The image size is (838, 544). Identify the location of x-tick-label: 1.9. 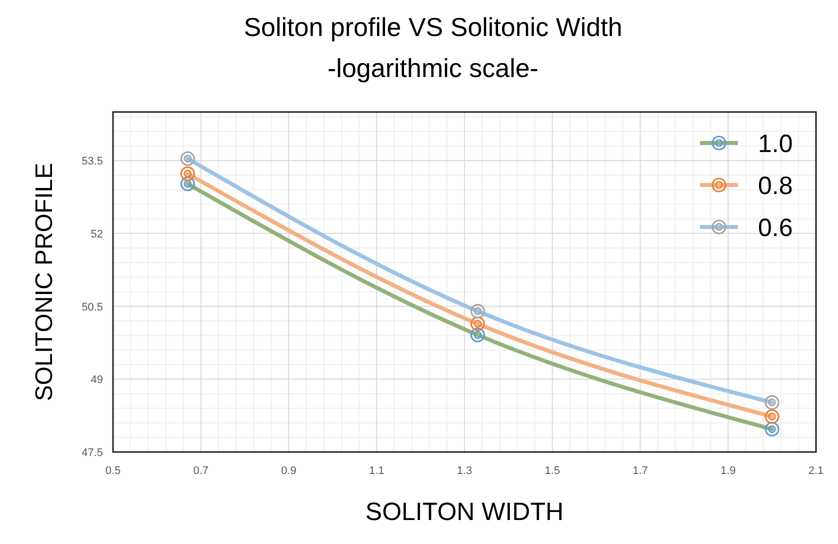
(728, 471).